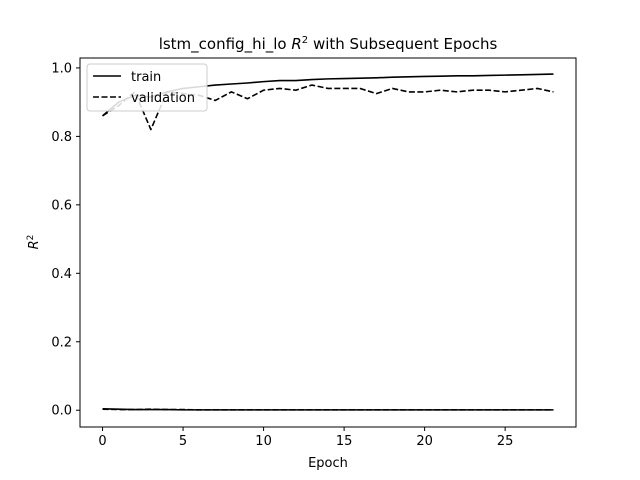 The width and height of the screenshot is (640, 480). What do you see at coordinates (424, 441) in the screenshot?
I see `x-tick-label: 20` at bounding box center [424, 441].